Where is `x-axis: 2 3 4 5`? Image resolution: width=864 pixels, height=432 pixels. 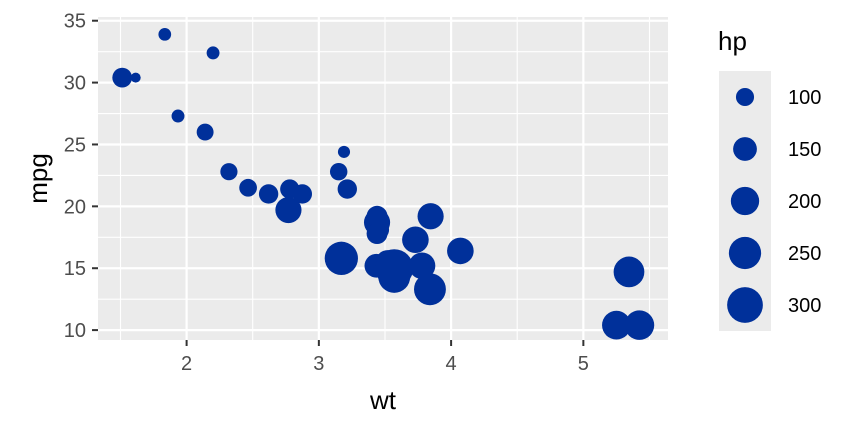 x-axis: 2 3 4 5 is located at coordinates (385, 357).